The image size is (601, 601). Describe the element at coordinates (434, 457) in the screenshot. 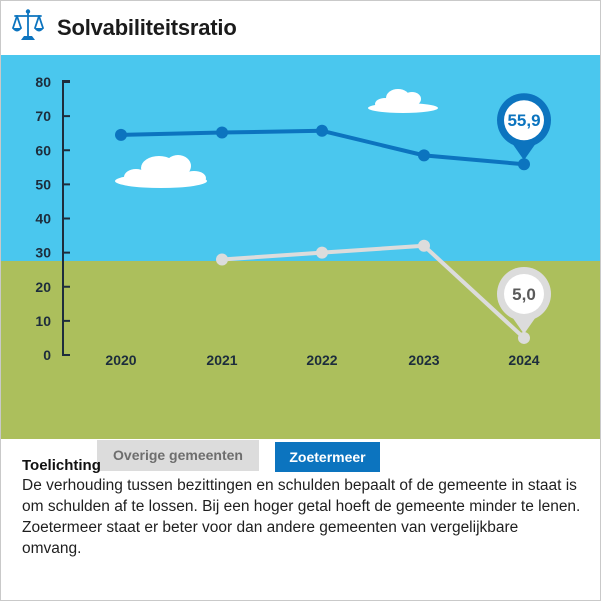

I see `up-arrow-icon` at that location.